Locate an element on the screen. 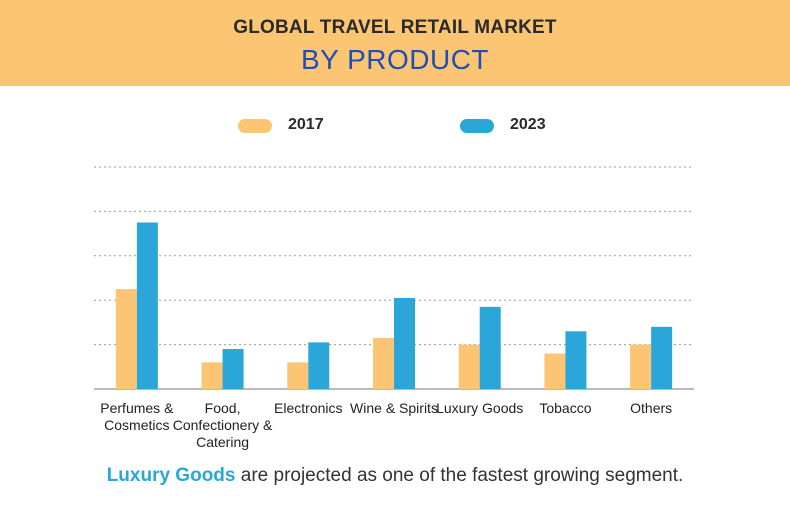 The width and height of the screenshot is (790, 517). category-label: Electronics is located at coordinates (308, 408).